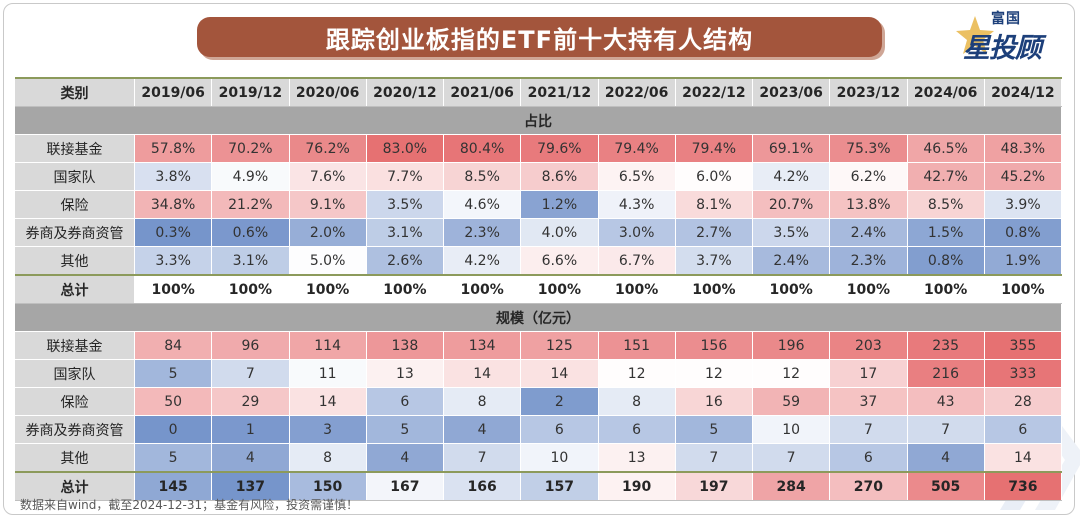 The height and width of the screenshot is (520, 1080). What do you see at coordinates (637, 261) in the screenshot?
I see `value-cell: 6.7%` at bounding box center [637, 261].